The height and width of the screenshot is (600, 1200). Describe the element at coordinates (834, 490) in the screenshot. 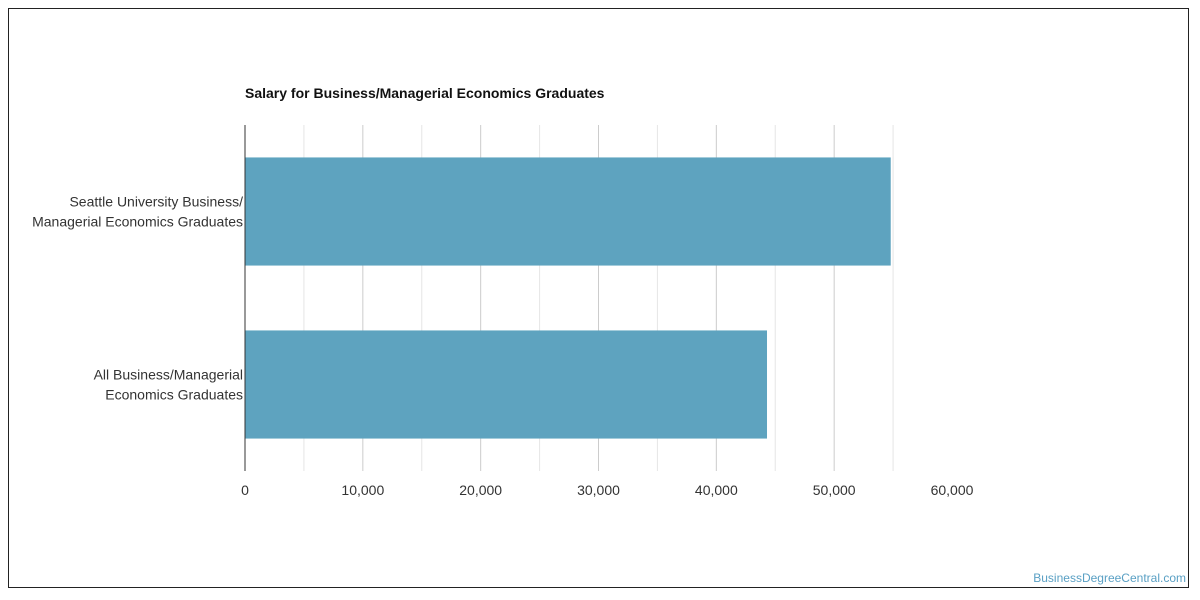

I see `x-tick-label: 50,000` at that location.